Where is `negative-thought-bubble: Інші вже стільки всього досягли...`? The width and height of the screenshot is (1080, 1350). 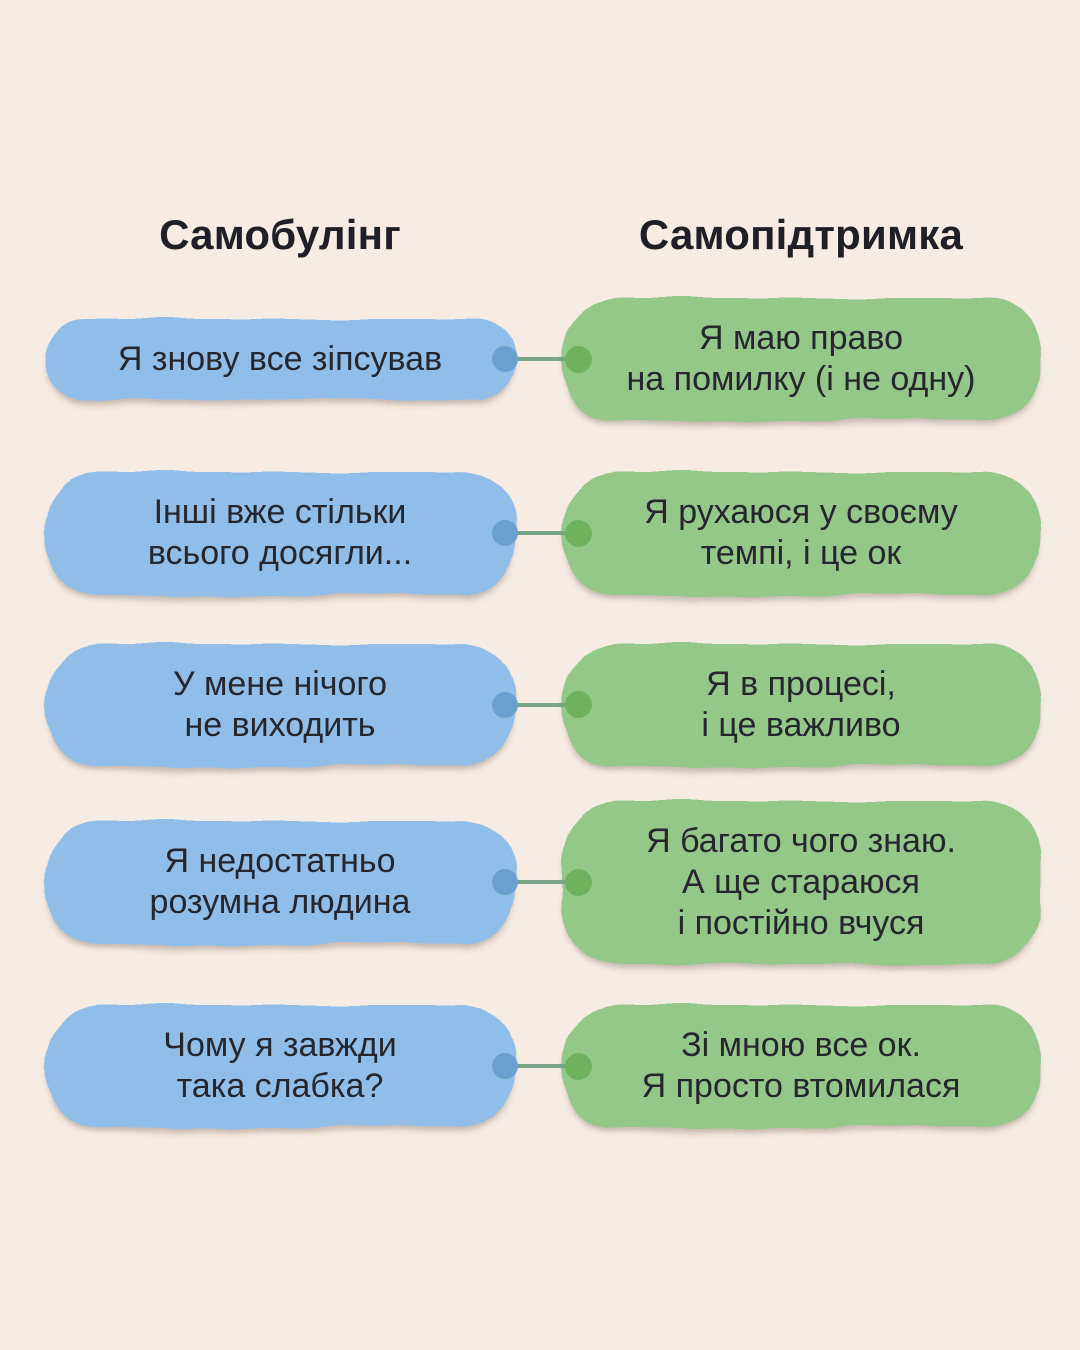
negative-thought-bubble: Інші вже стільки всього досягли... is located at coordinates (280, 533).